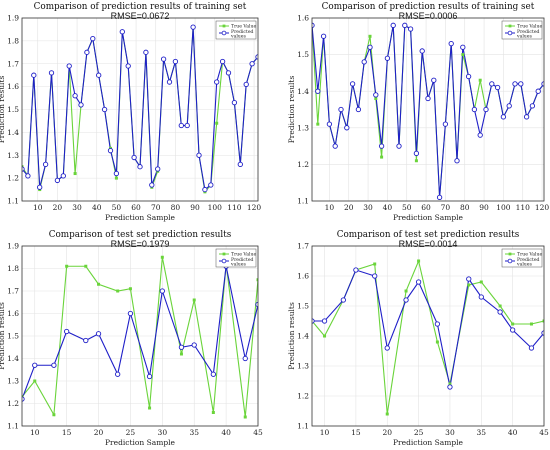 This screenshot has height=450, width=550. Describe the element at coordinates (524, 36) in the screenshot. I see `legend-pred-label-cont: values` at that location.